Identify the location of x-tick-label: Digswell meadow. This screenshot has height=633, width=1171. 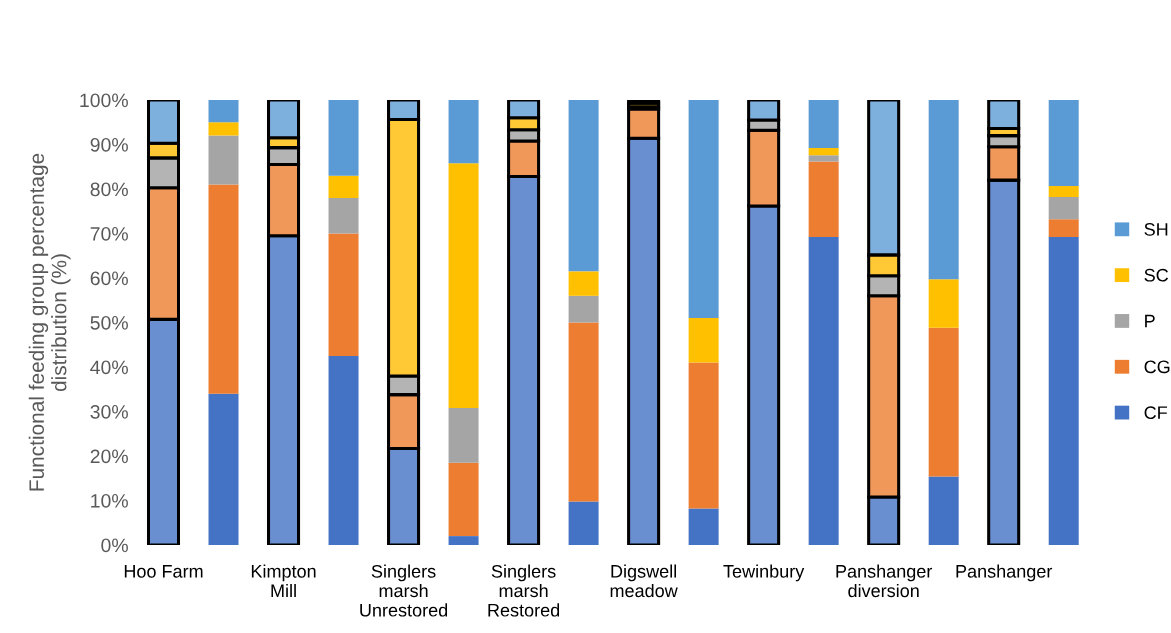
(644, 581).